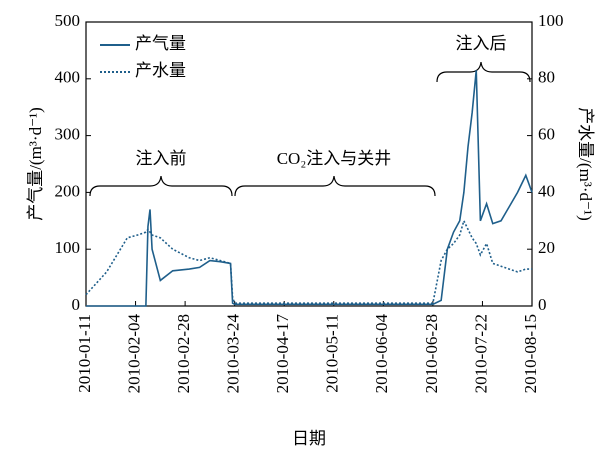 The image size is (611, 452). I want to click on y2-tick-label: 40, so click(546, 190).